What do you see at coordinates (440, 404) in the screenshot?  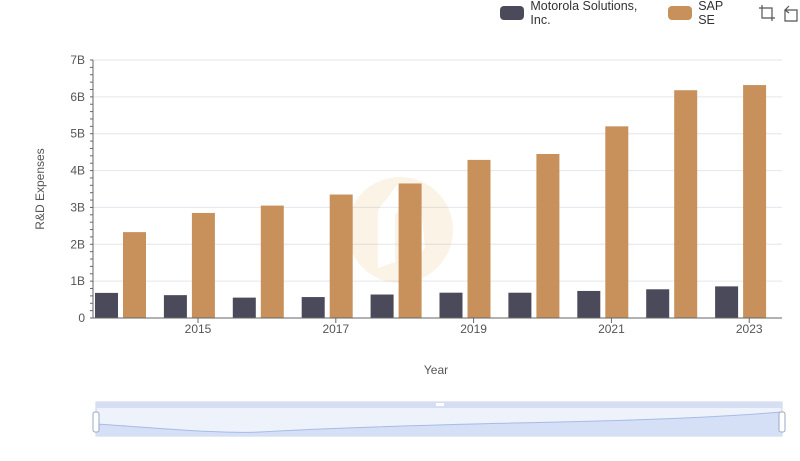 I see `zoom-grip-icon` at bounding box center [440, 404].